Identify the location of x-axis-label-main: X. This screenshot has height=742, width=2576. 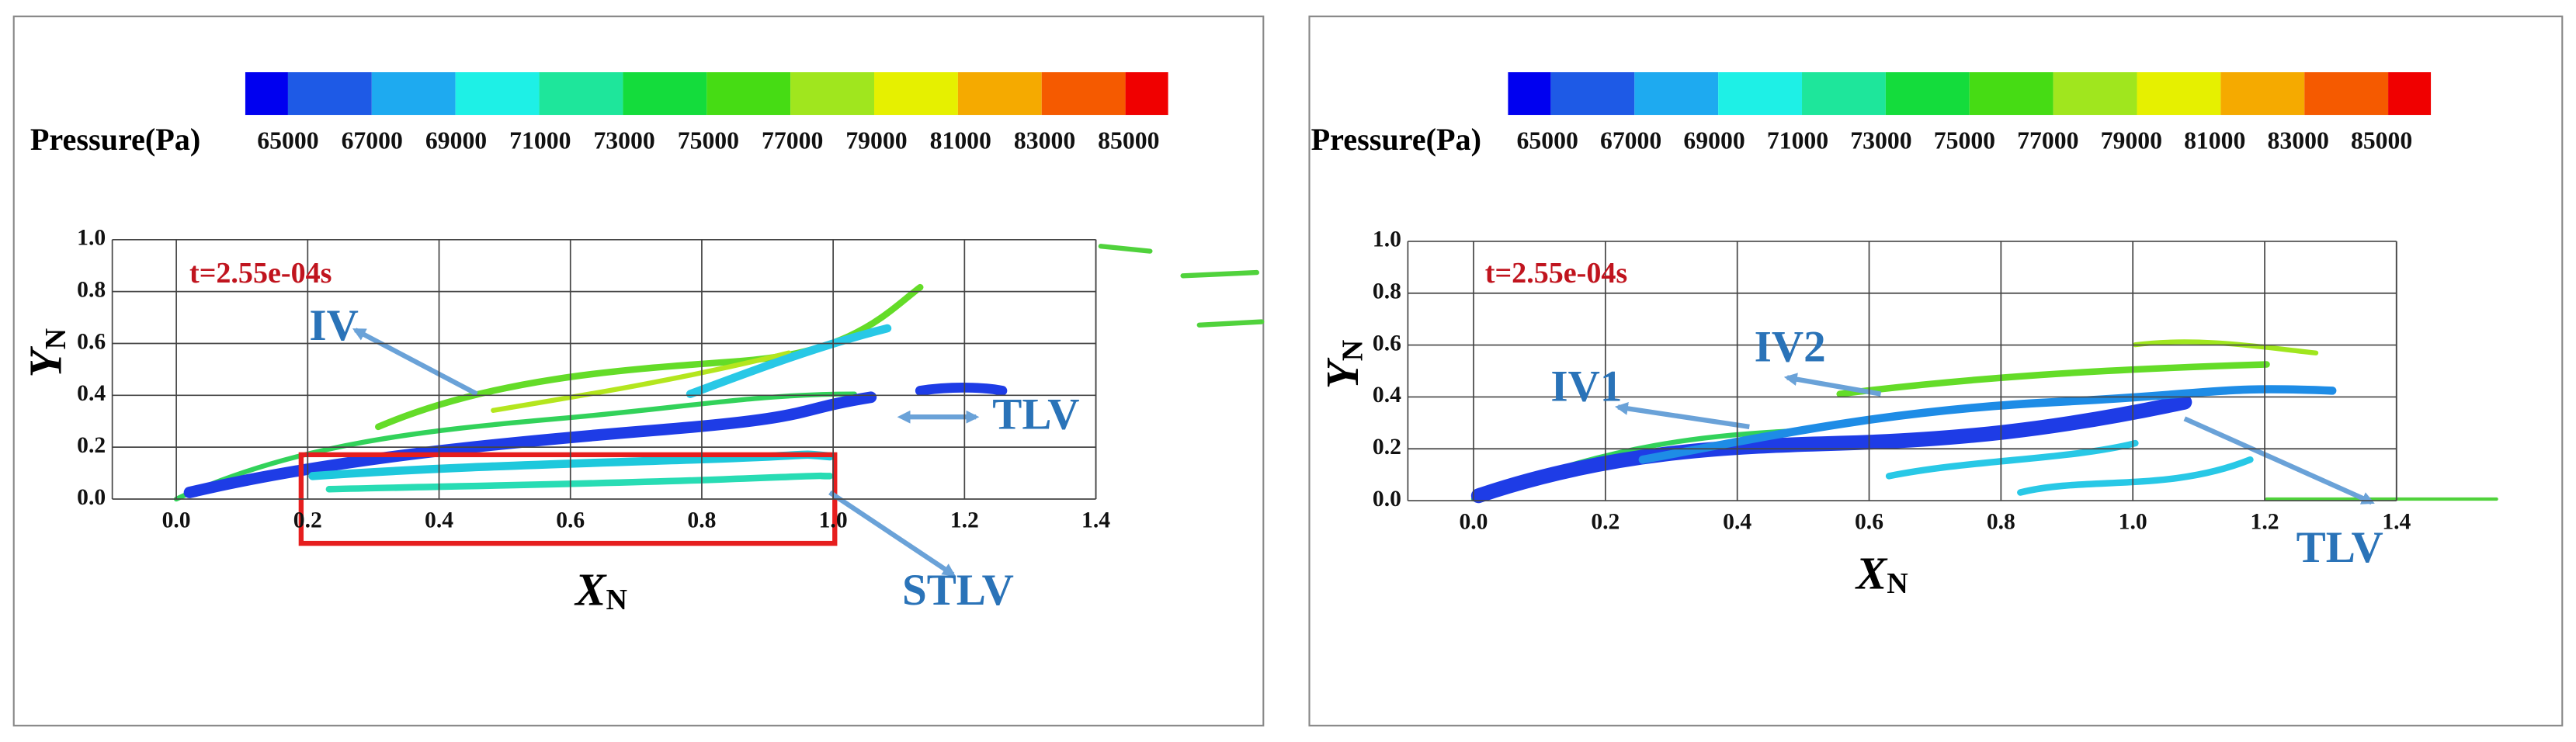
(1871, 572).